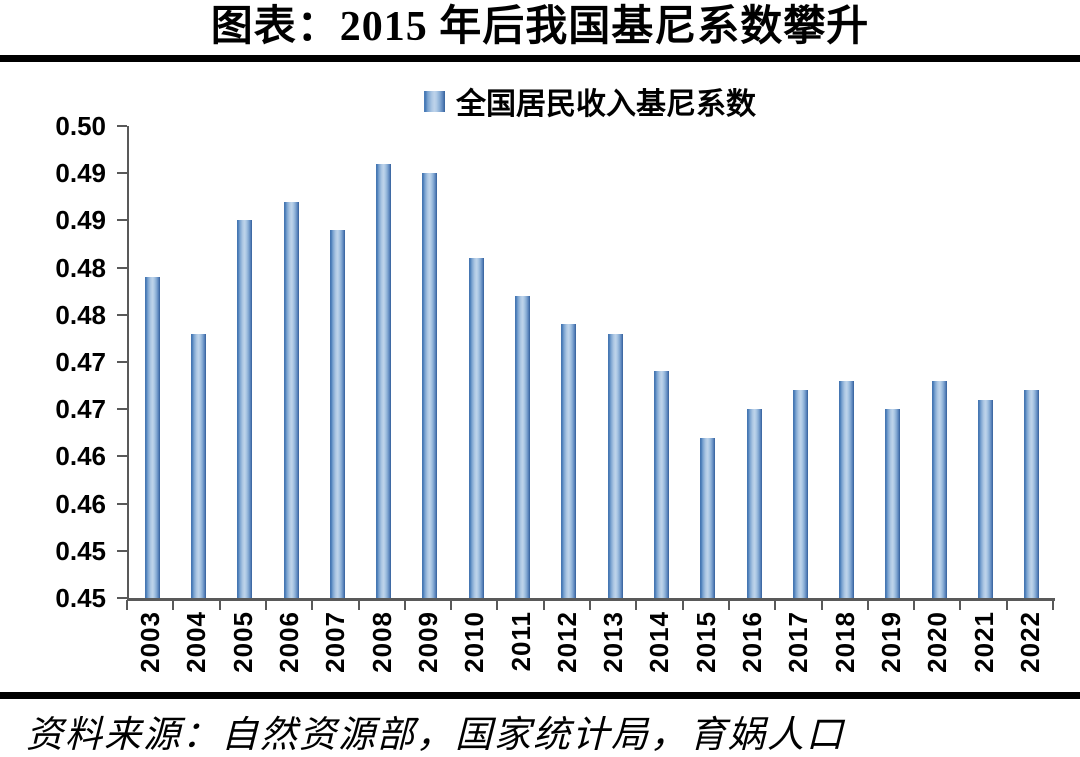 This screenshot has height=757, width=1080. What do you see at coordinates (754, 503) in the screenshot?
I see `bar-2016` at bounding box center [754, 503].